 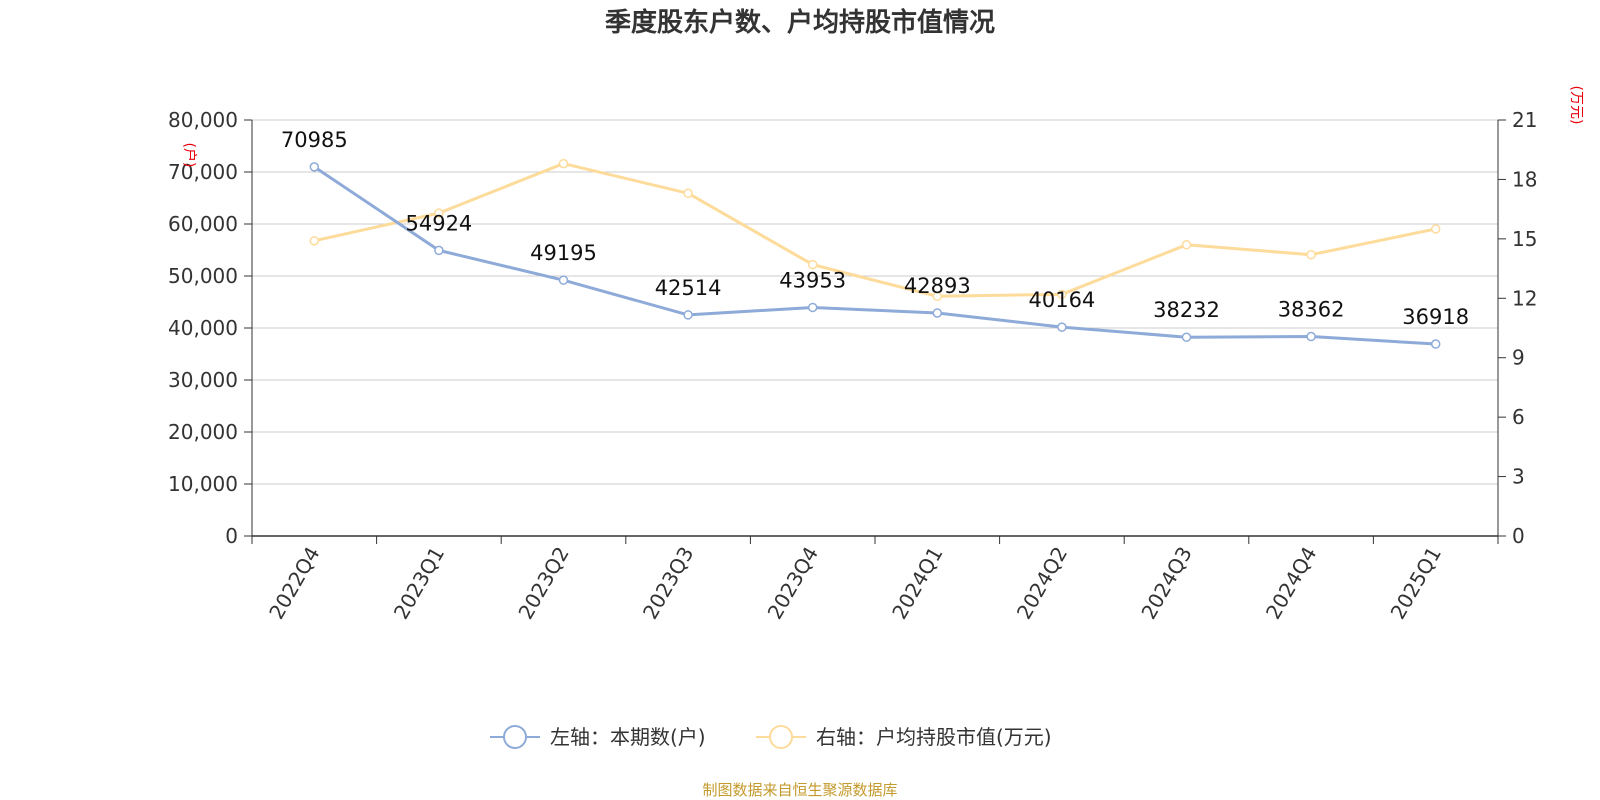 What do you see at coordinates (189, 155) in the screenshot?
I see `left-axis-unit: (户)` at bounding box center [189, 155].